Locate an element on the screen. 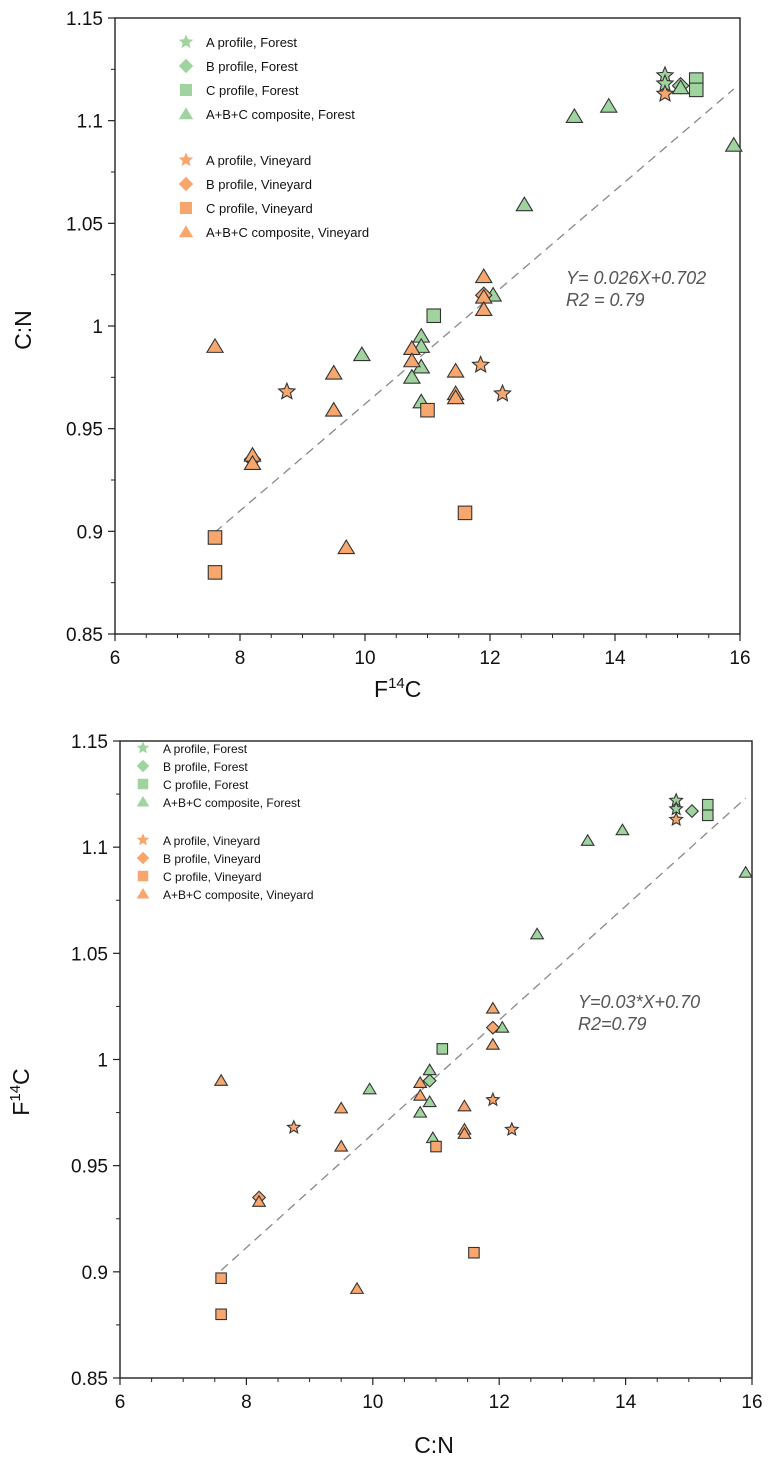 The width and height of the screenshot is (768, 1459). fit-r2: R2 = 0.79 is located at coordinates (605, 300).